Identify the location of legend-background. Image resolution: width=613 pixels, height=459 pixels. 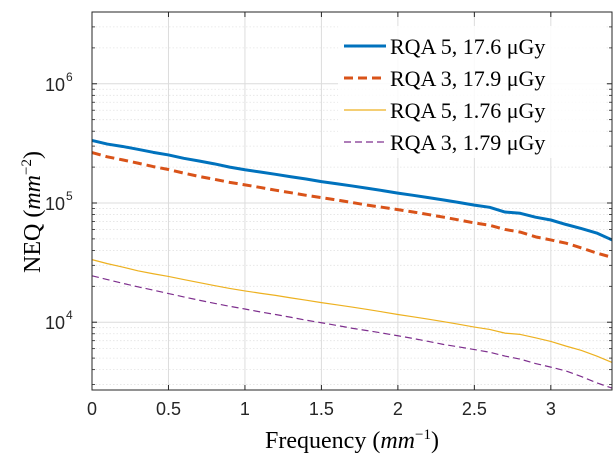
(472, 92).